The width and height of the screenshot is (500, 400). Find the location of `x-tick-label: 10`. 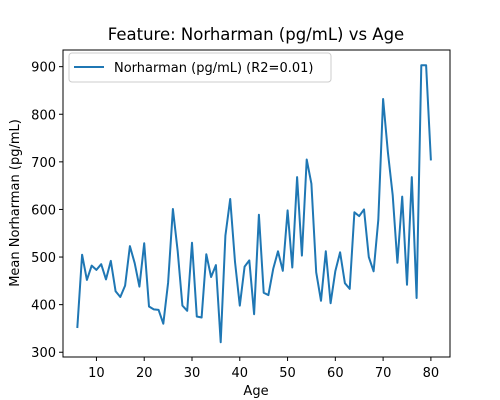

x-tick-label: 10 is located at coordinates (96, 373).